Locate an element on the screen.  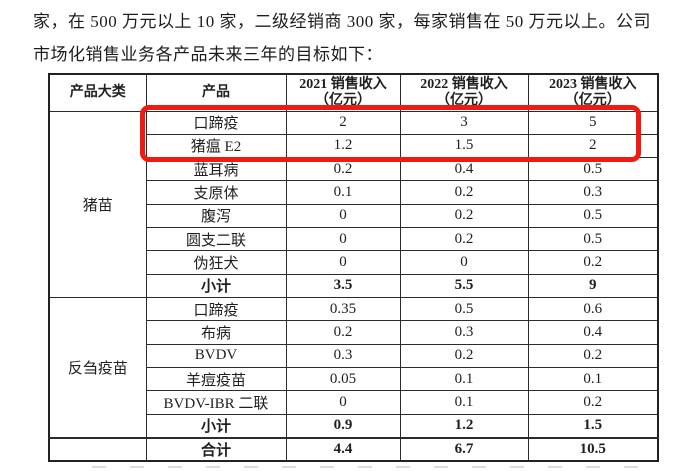
header-category: 产品大类 is located at coordinates (97, 92).